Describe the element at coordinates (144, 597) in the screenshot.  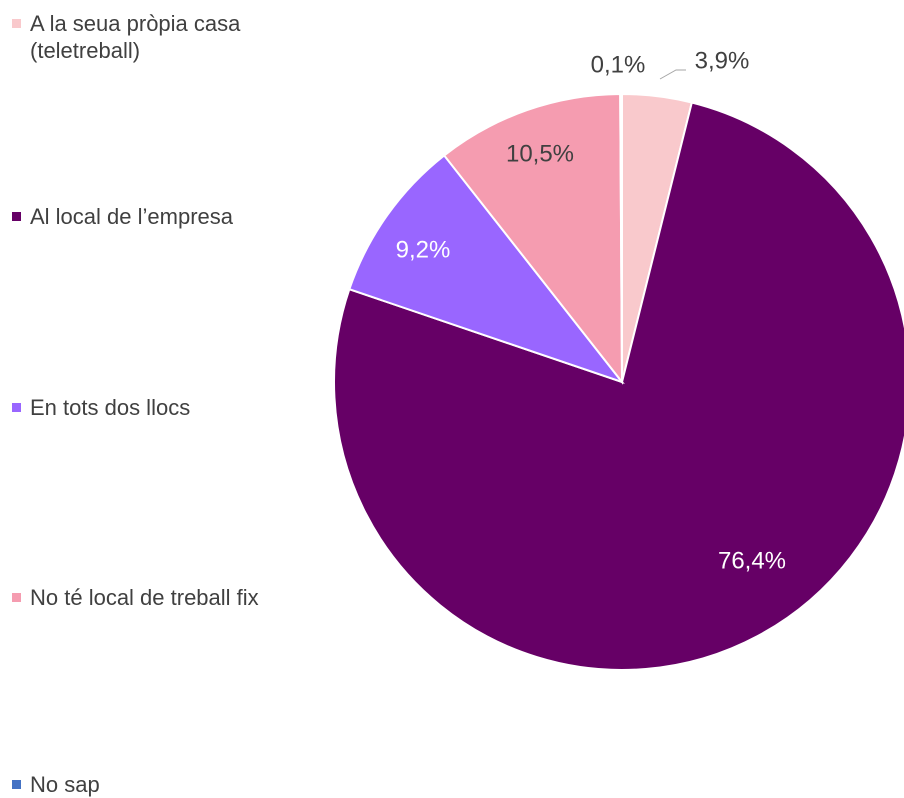
I see `legend-label: No té local de treball fix` at that location.